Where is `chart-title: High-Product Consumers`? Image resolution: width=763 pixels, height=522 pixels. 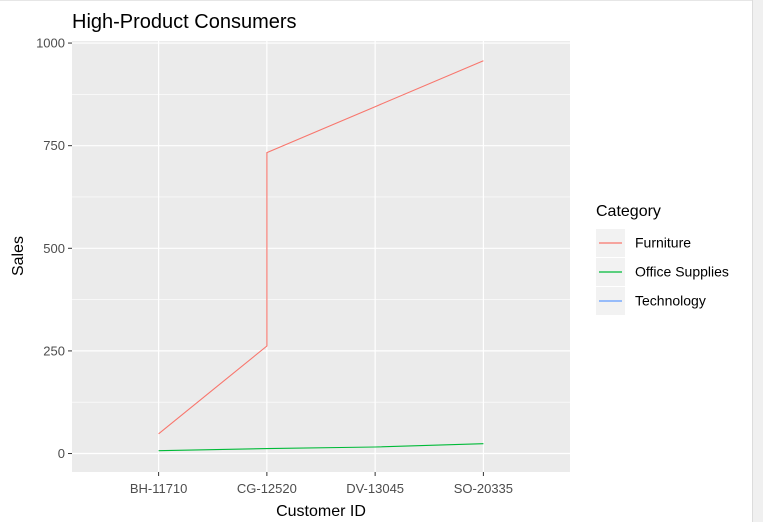 chart-title: High-Product Consumers is located at coordinates (184, 22).